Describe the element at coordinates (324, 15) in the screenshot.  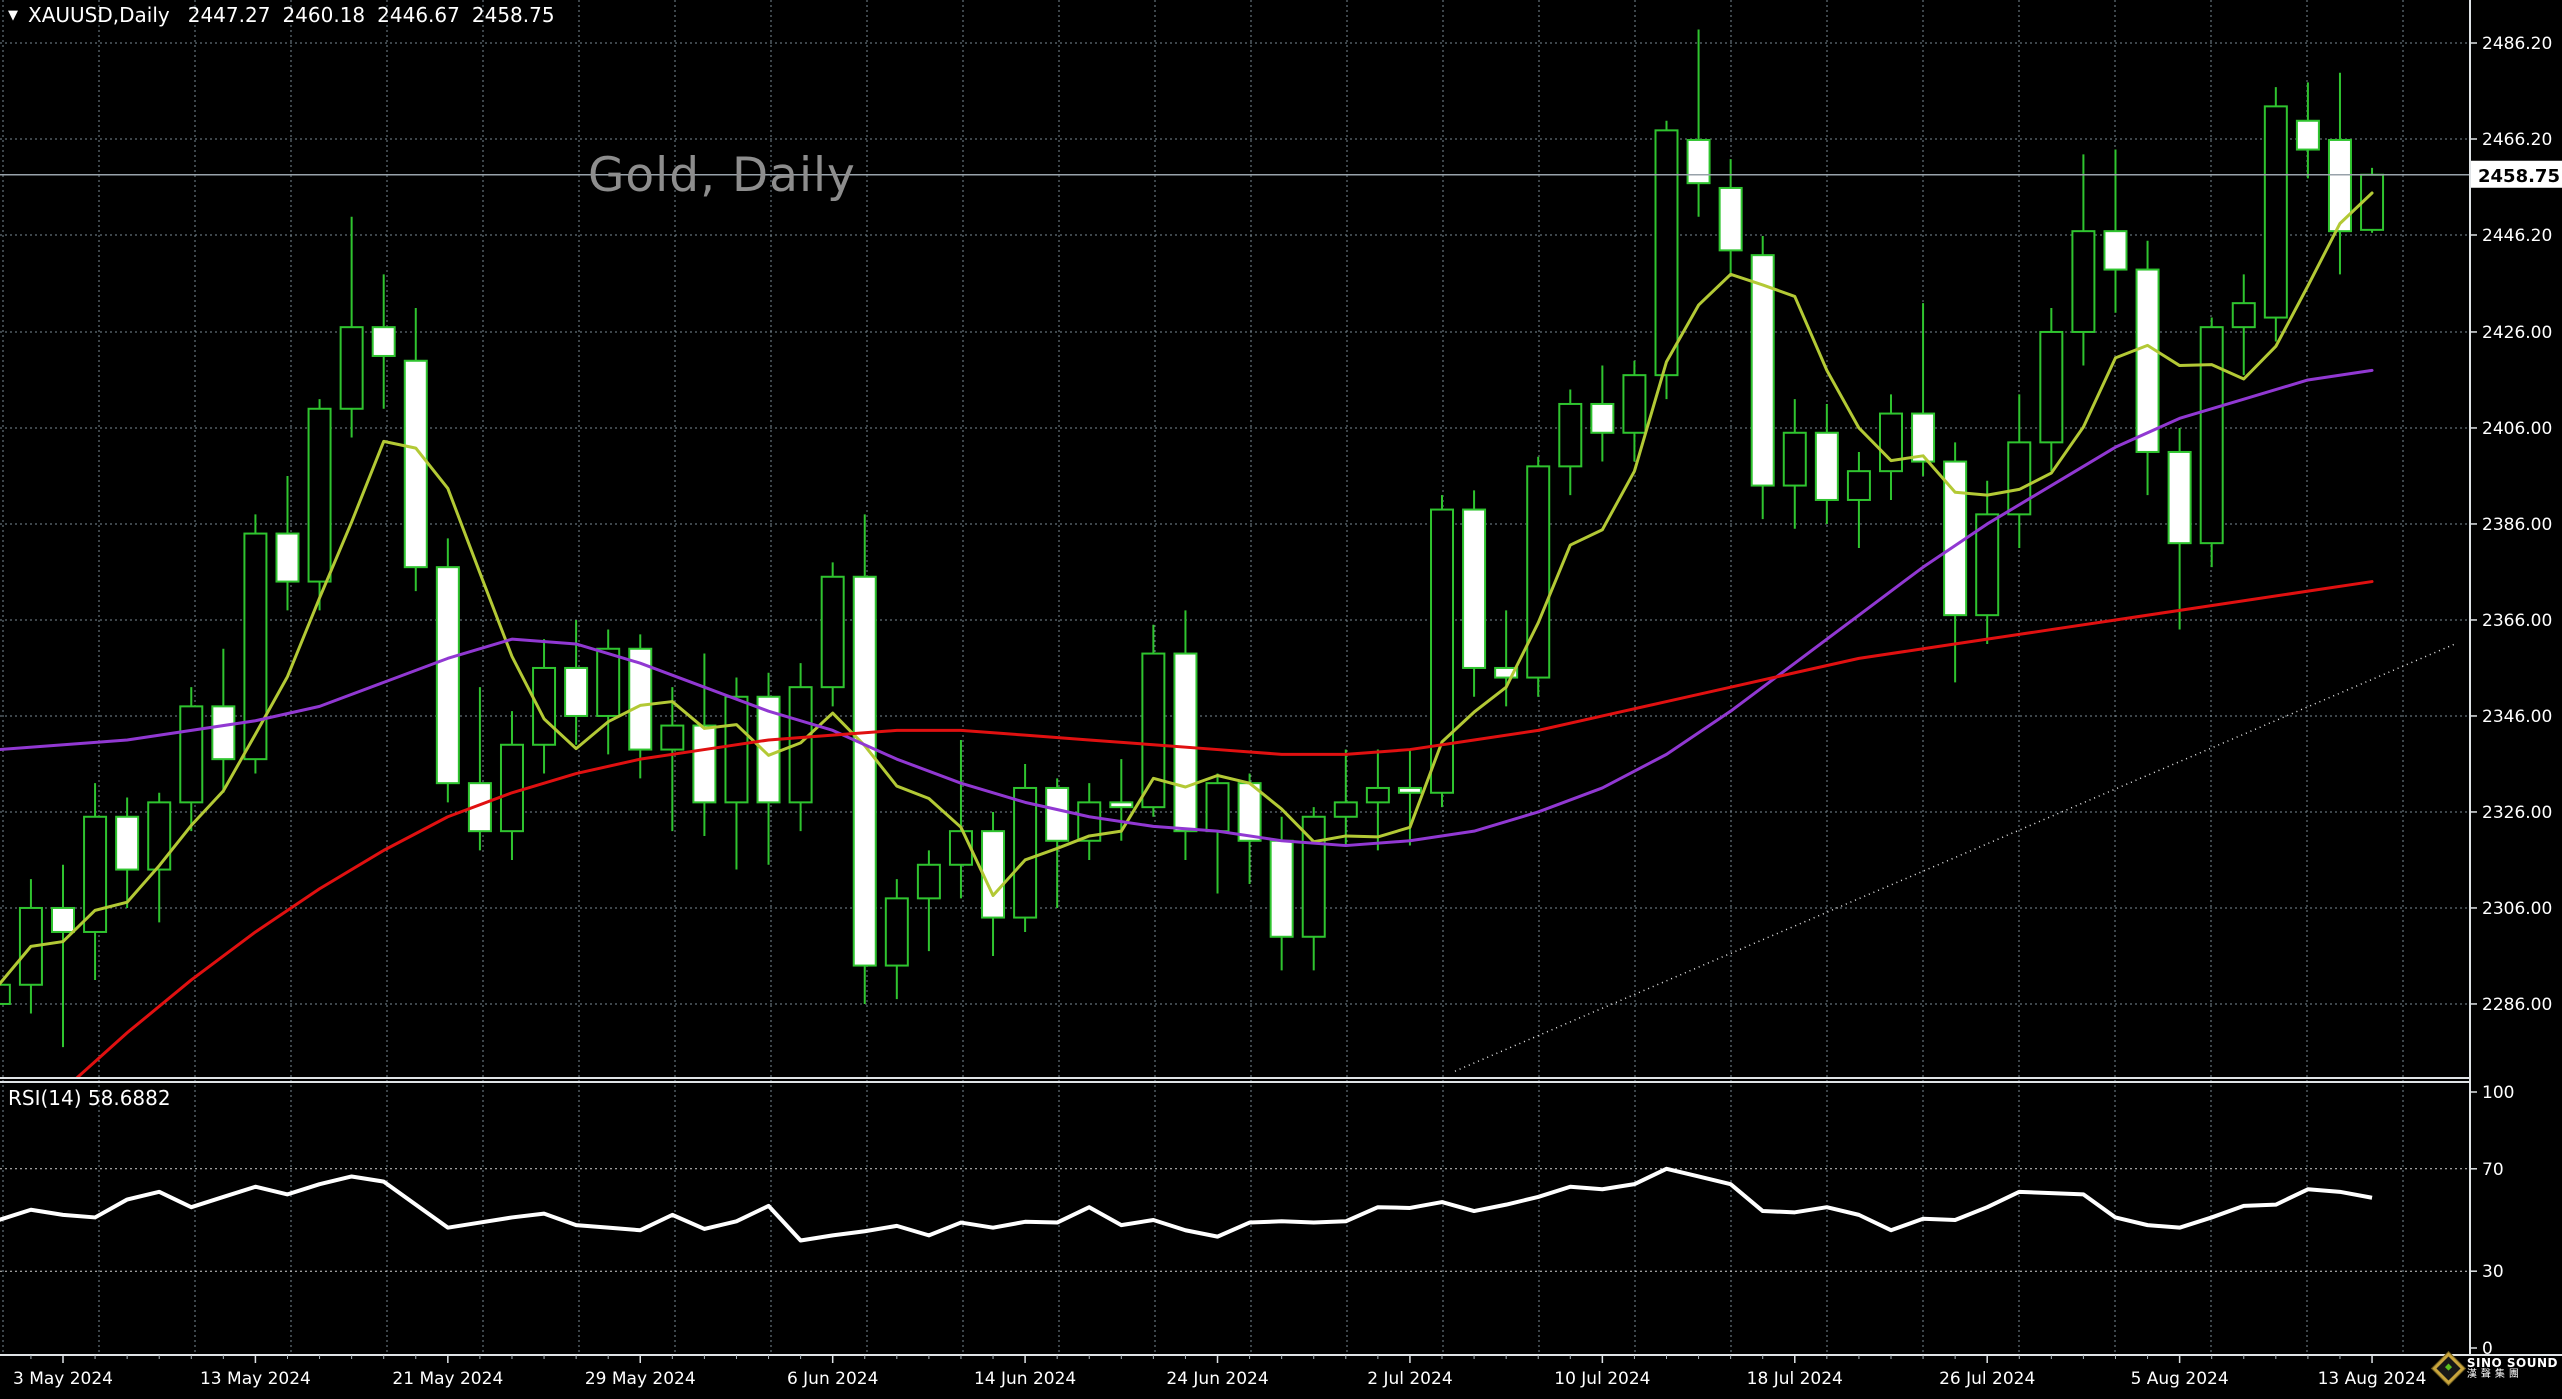
I see `high-value: 2460.18` at that location.